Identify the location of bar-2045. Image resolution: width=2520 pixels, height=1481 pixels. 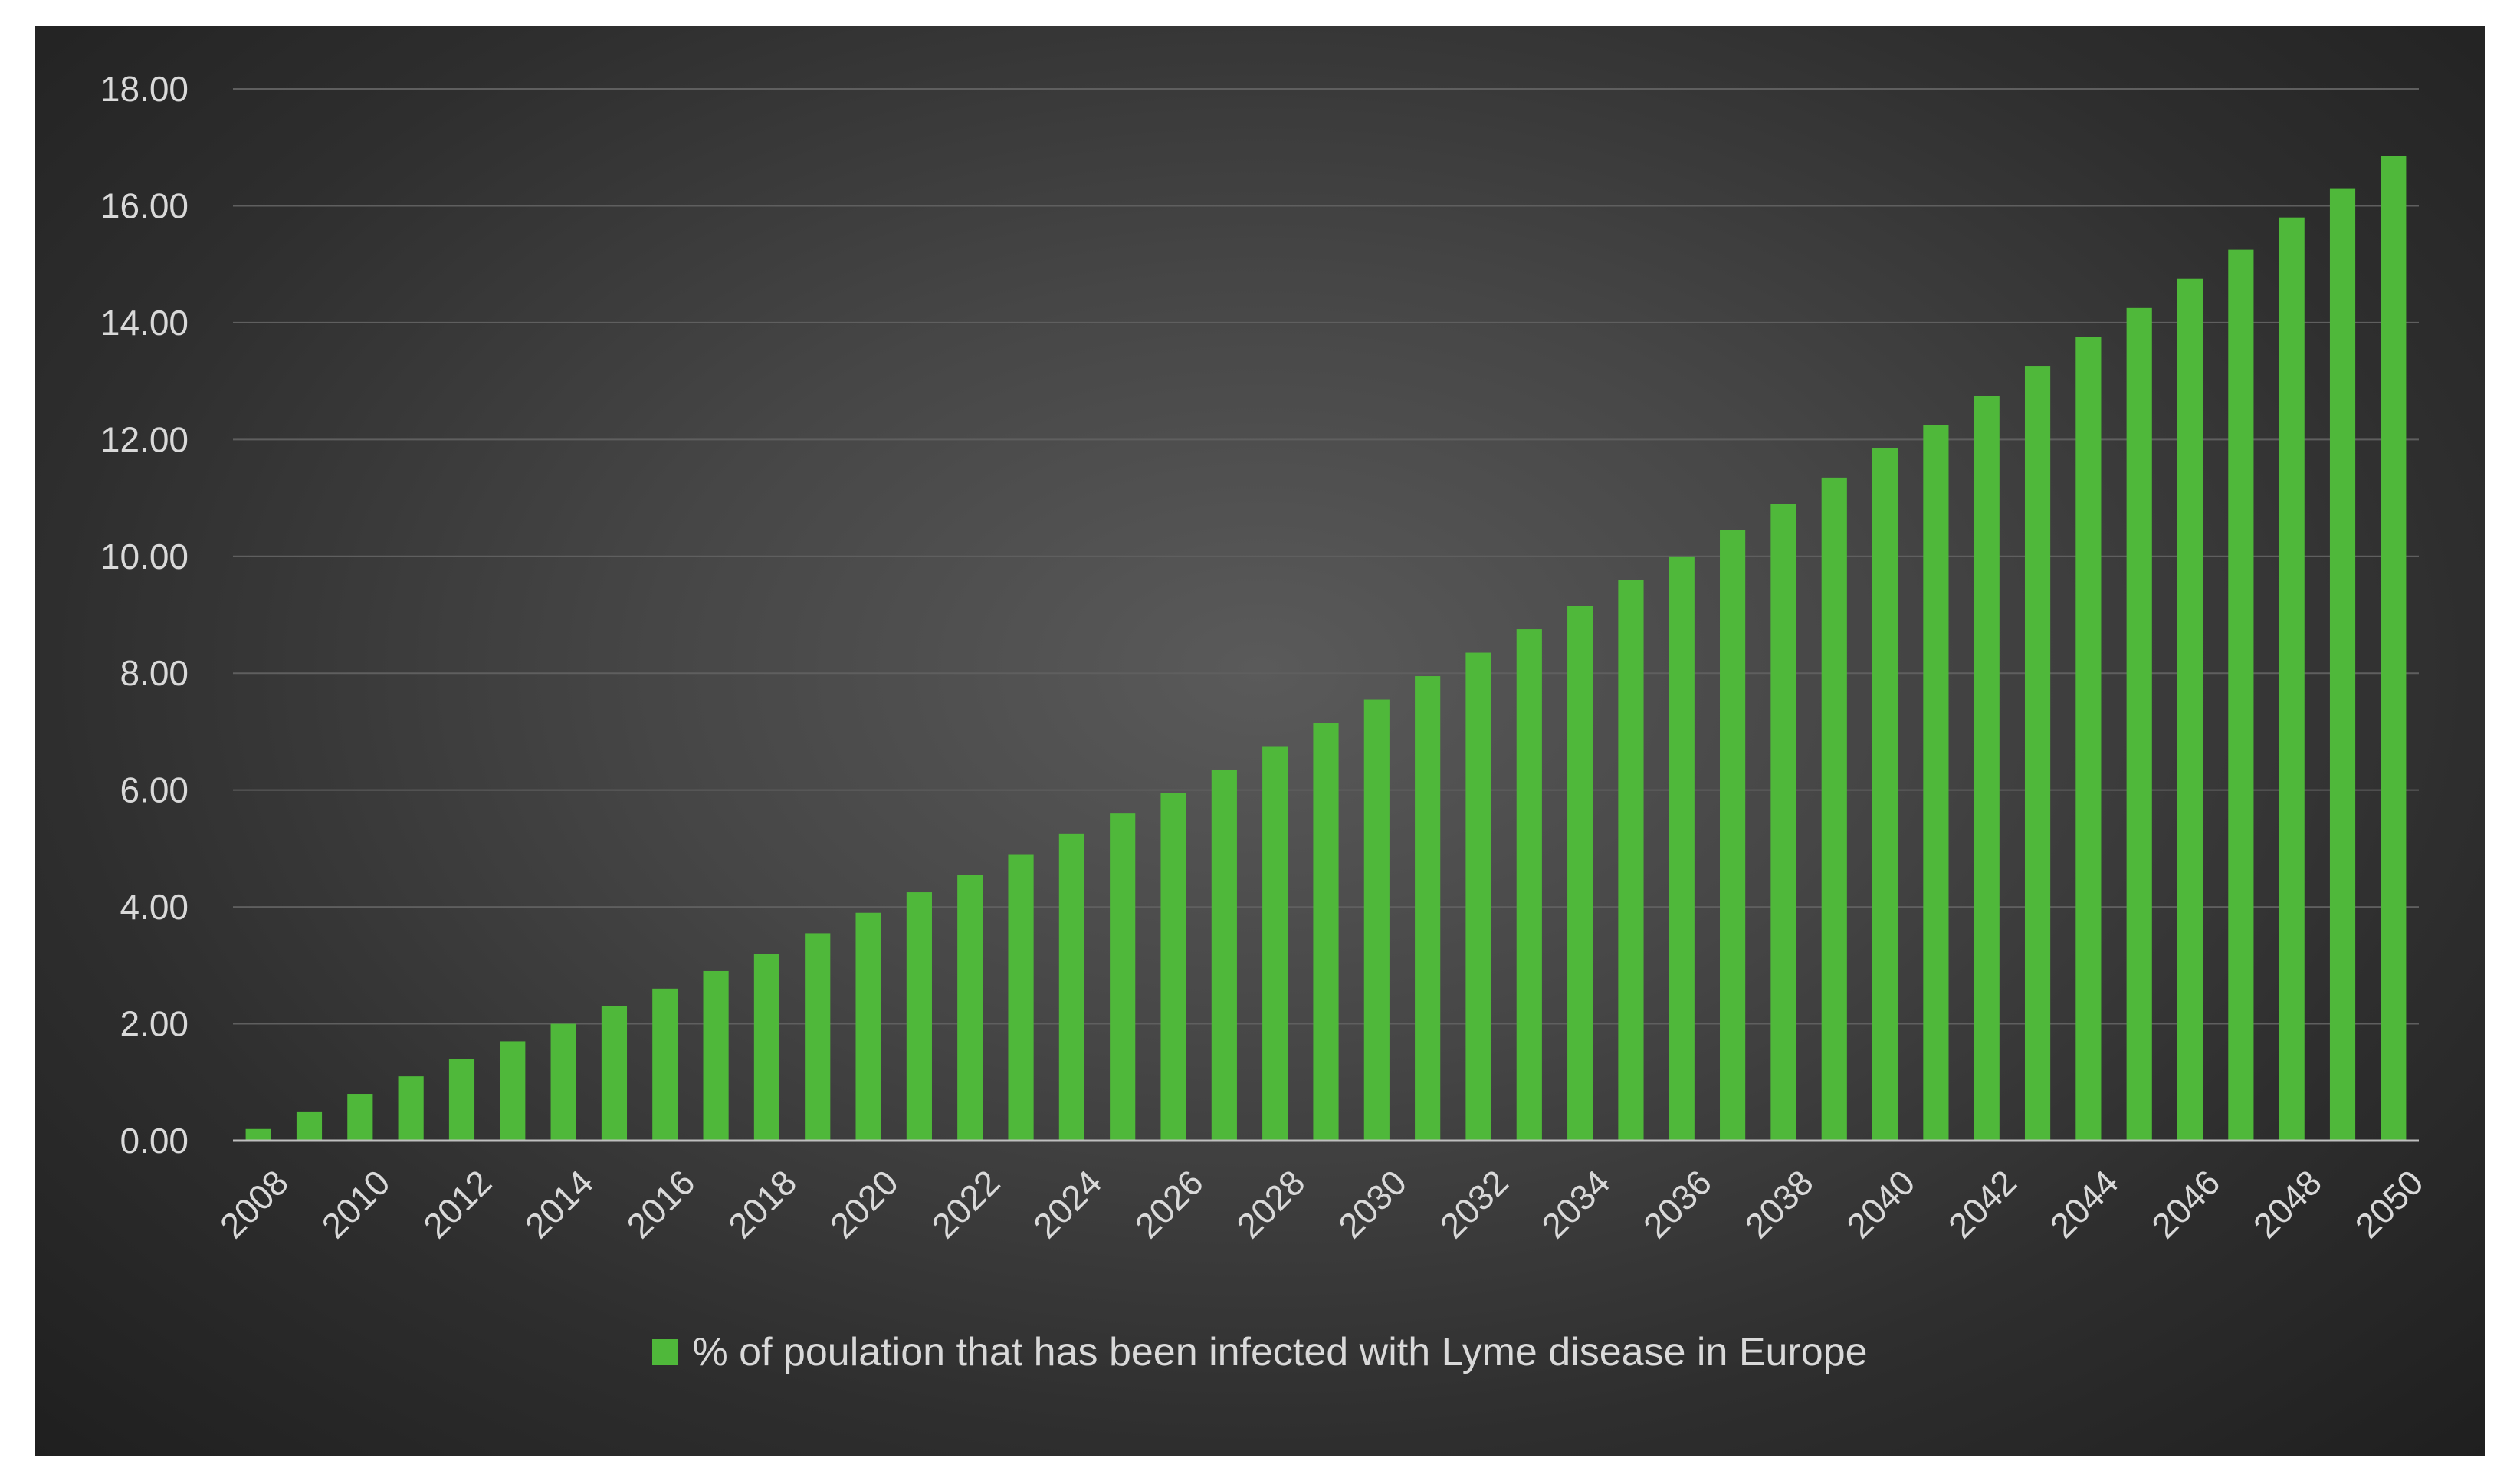
(2139, 724).